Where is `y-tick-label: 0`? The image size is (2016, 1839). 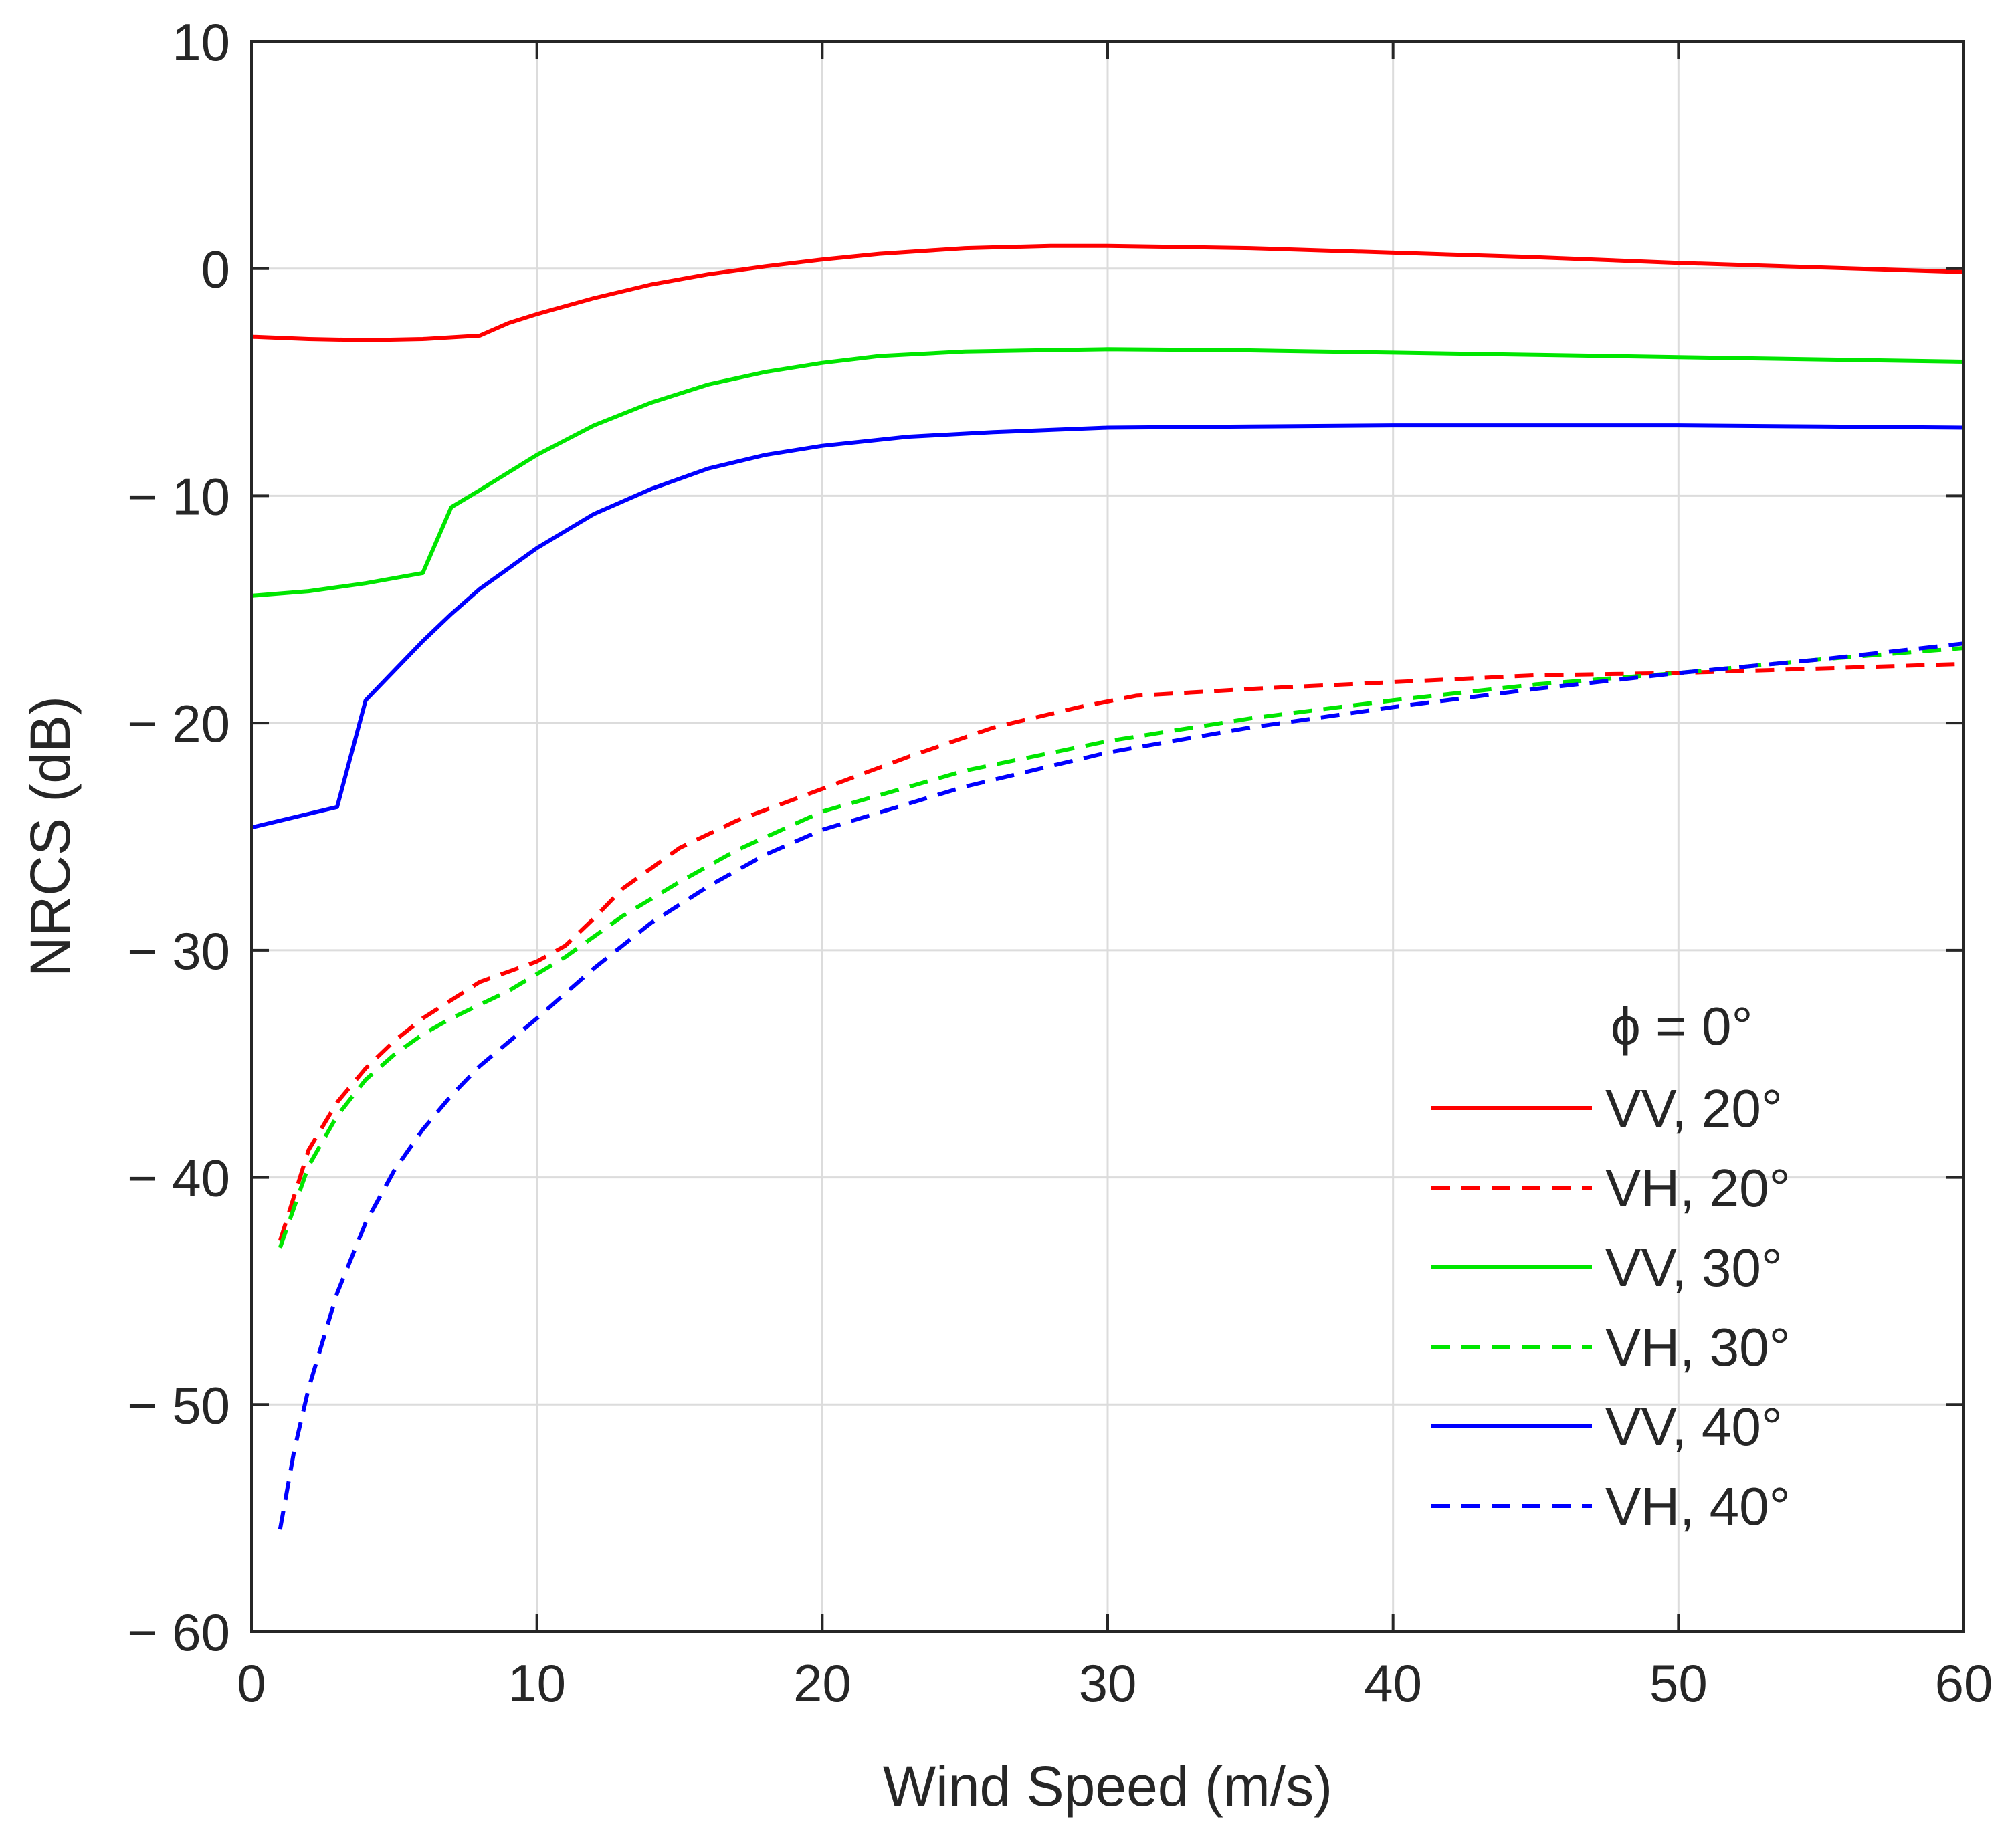 y-tick-label: 0 is located at coordinates (215, 269).